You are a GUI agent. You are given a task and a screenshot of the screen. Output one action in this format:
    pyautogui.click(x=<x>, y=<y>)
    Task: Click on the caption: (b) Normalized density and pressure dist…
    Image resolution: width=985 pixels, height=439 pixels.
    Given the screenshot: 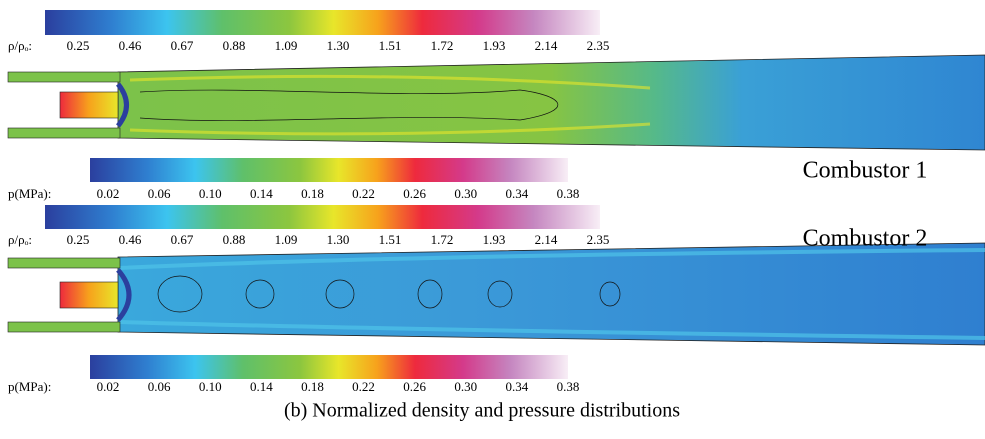 What is the action you would take?
    pyautogui.click(x=482, y=411)
    